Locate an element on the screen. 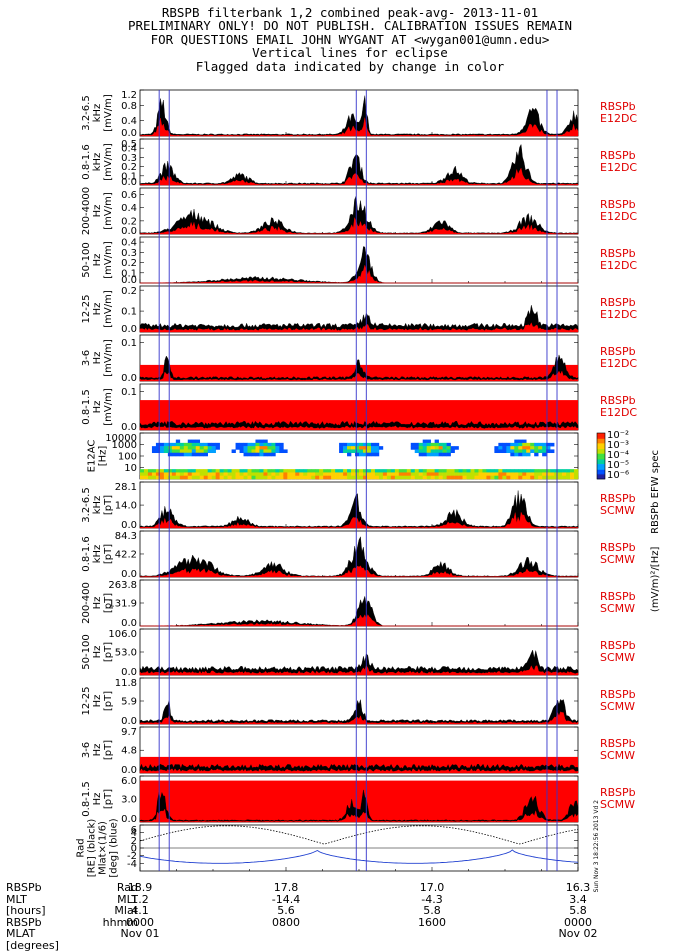  y-tick-label: 0.0 is located at coordinates (129, 427).